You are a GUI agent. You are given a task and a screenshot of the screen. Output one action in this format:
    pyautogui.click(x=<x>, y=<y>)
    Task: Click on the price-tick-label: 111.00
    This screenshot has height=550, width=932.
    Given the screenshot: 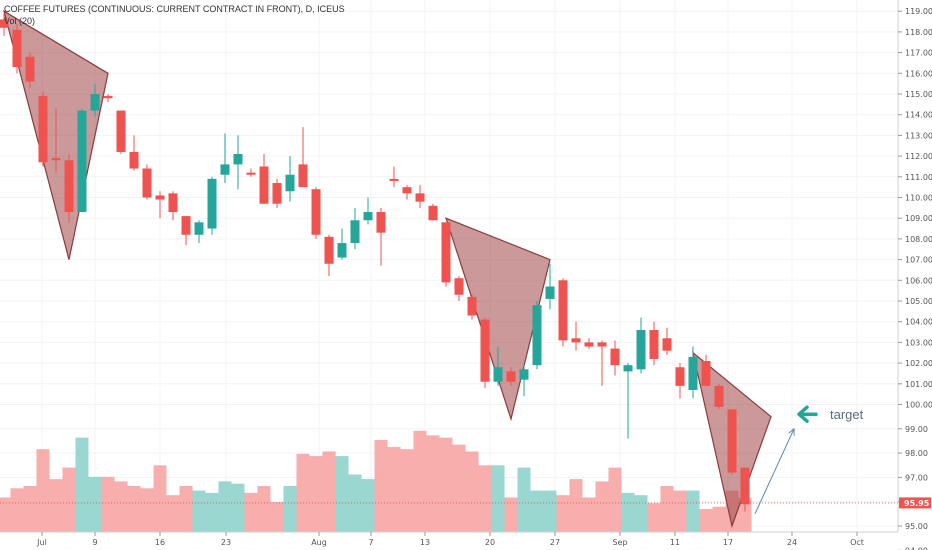 What is the action you would take?
    pyautogui.click(x=918, y=177)
    